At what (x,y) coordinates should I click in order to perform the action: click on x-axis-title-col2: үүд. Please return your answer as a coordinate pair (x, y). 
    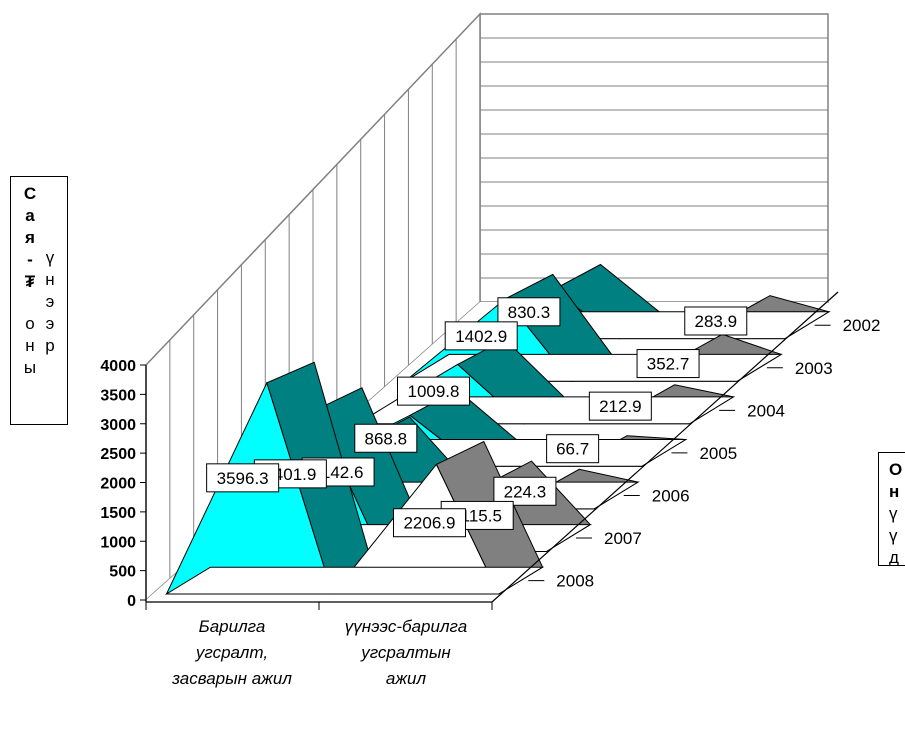
    Looking at the image, I should click on (894, 535).